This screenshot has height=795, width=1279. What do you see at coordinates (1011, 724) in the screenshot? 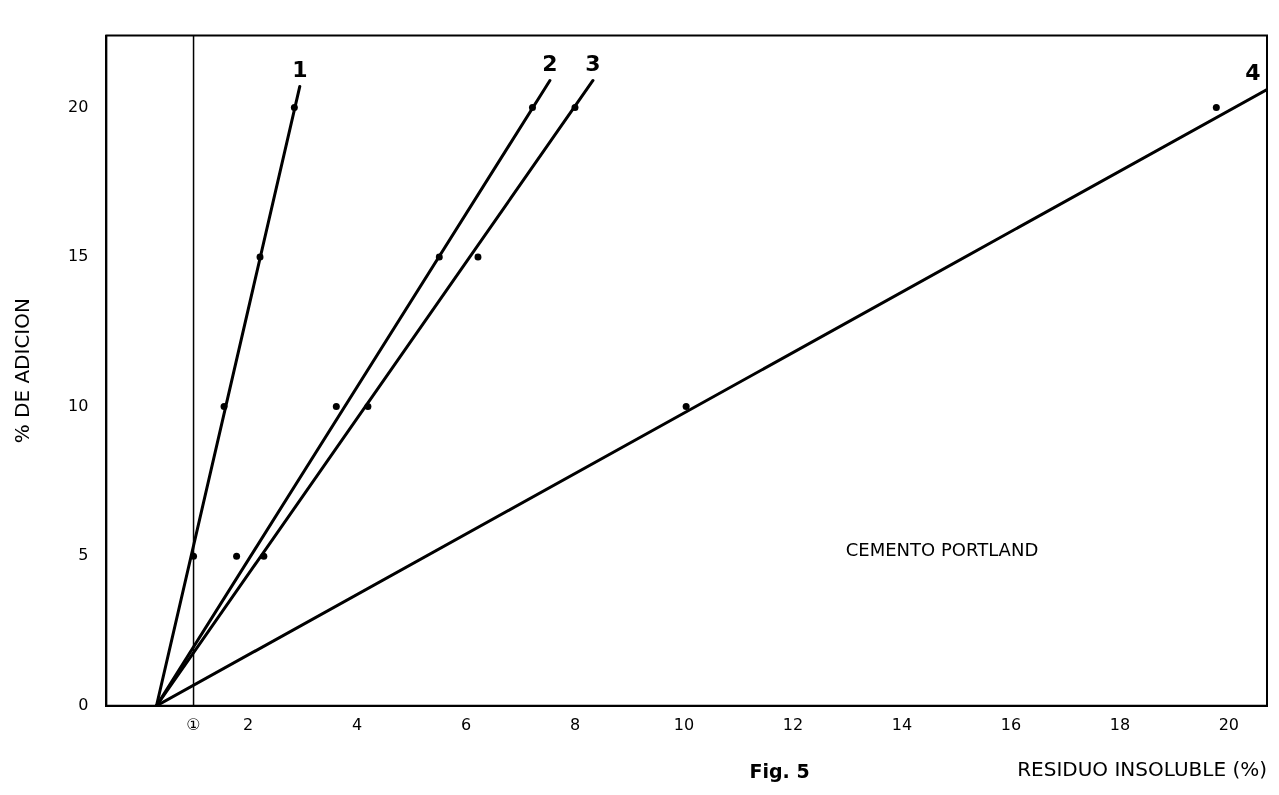
I see `x-tick-label: 16` at bounding box center [1011, 724].